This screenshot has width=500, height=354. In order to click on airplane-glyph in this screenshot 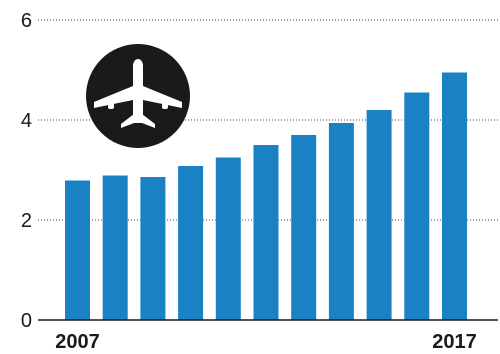, I will do `click(138, 93)`.